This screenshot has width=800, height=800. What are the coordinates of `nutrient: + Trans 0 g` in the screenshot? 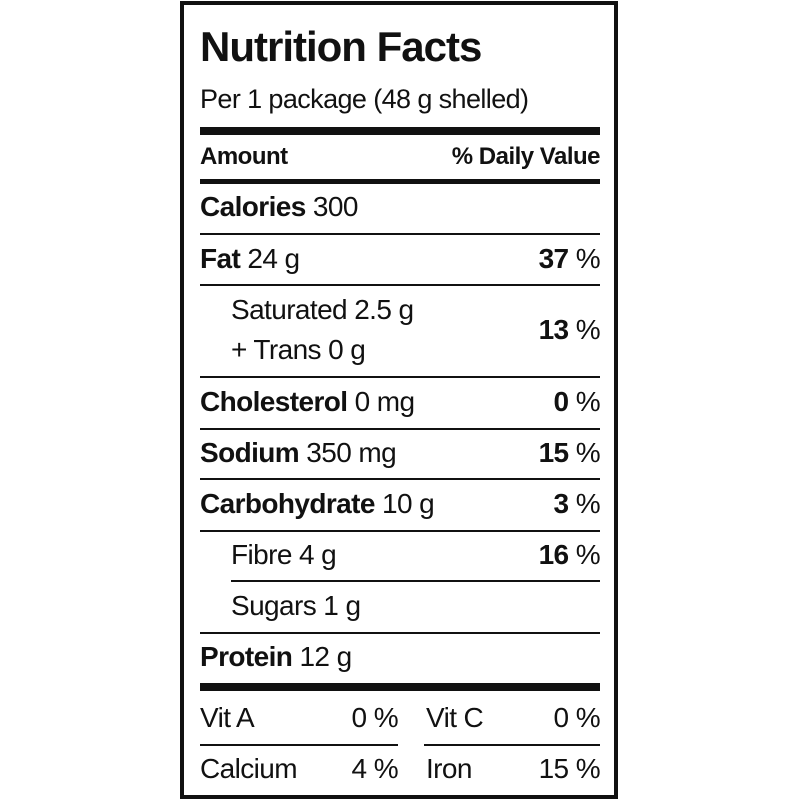 It's located at (298, 349).